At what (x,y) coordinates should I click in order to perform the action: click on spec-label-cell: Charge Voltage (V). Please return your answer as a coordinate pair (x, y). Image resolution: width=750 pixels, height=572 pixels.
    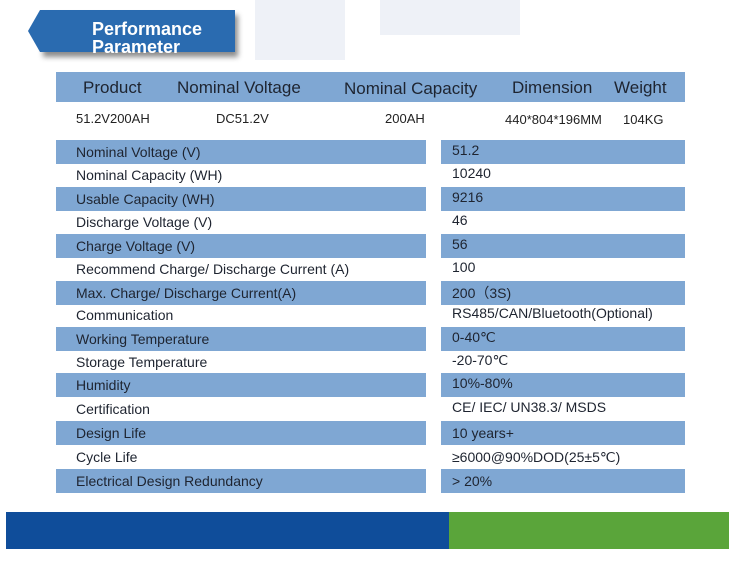
    Looking at the image, I should click on (241, 246).